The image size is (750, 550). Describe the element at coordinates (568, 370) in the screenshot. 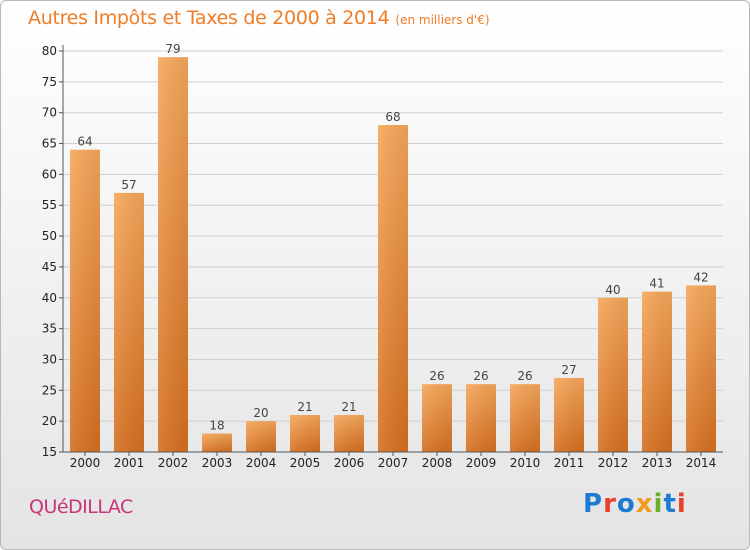

I see `data-label: 27` at that location.